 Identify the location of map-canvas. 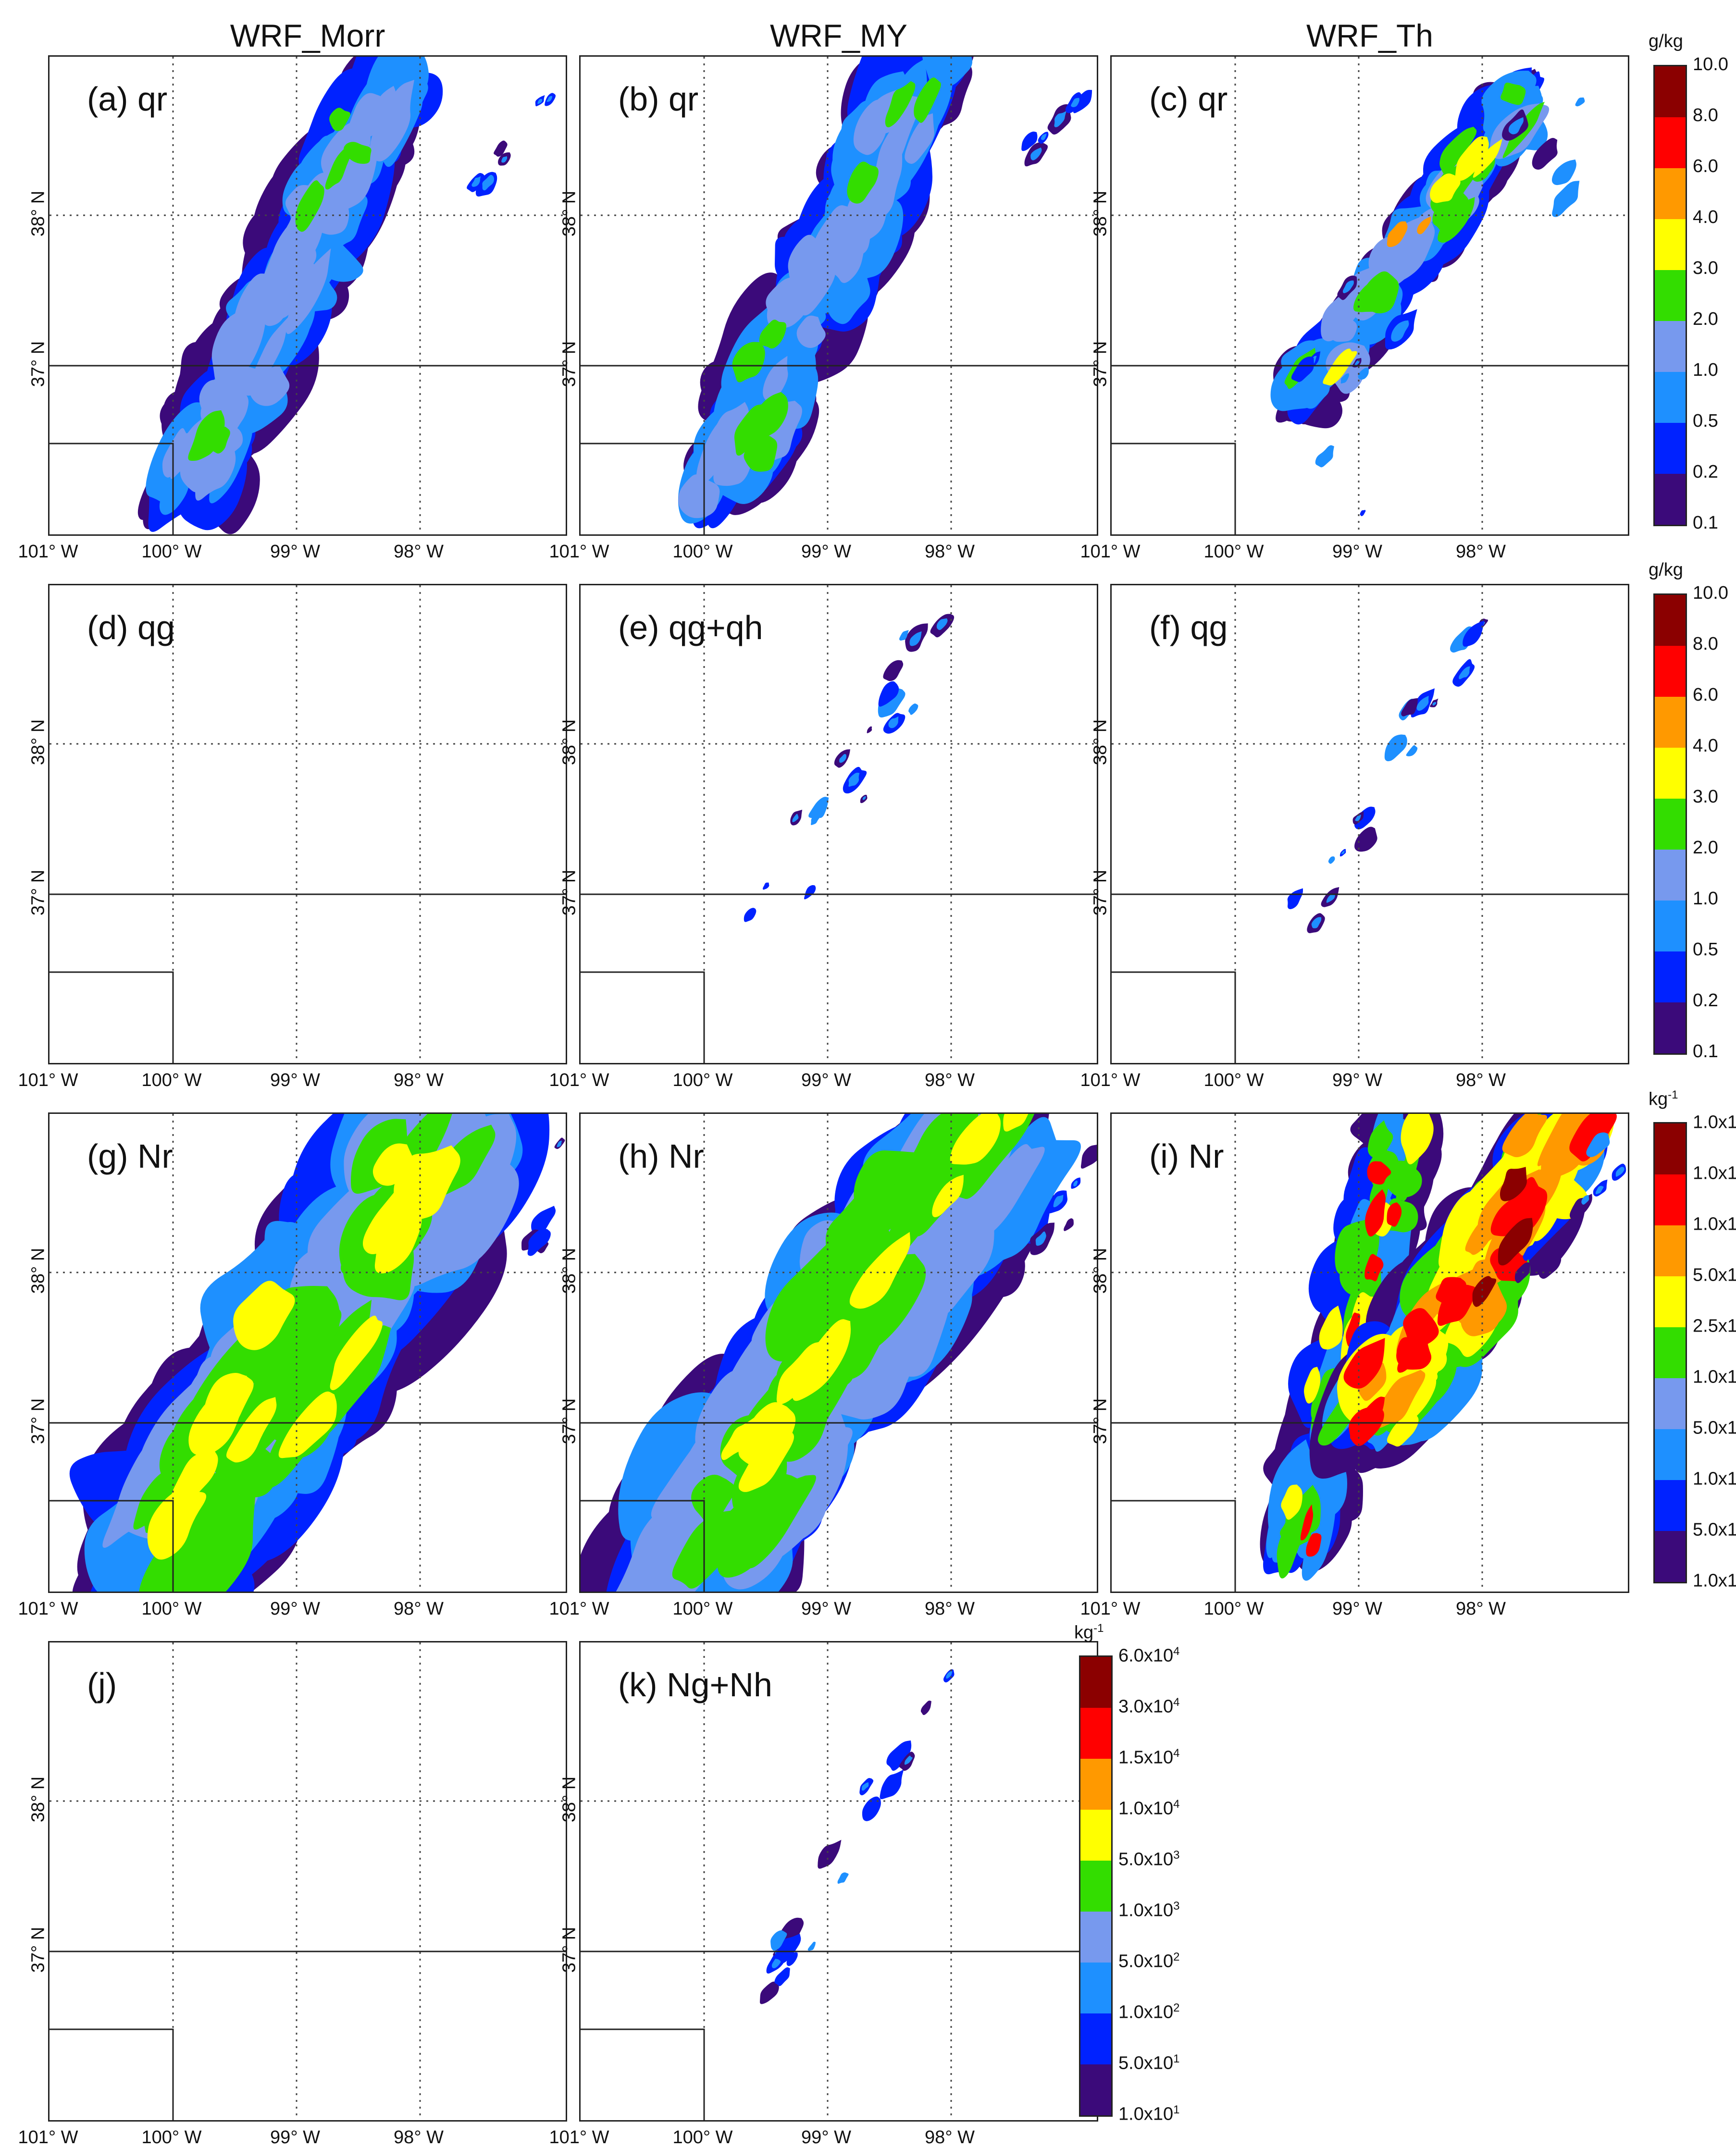
(839, 1881).